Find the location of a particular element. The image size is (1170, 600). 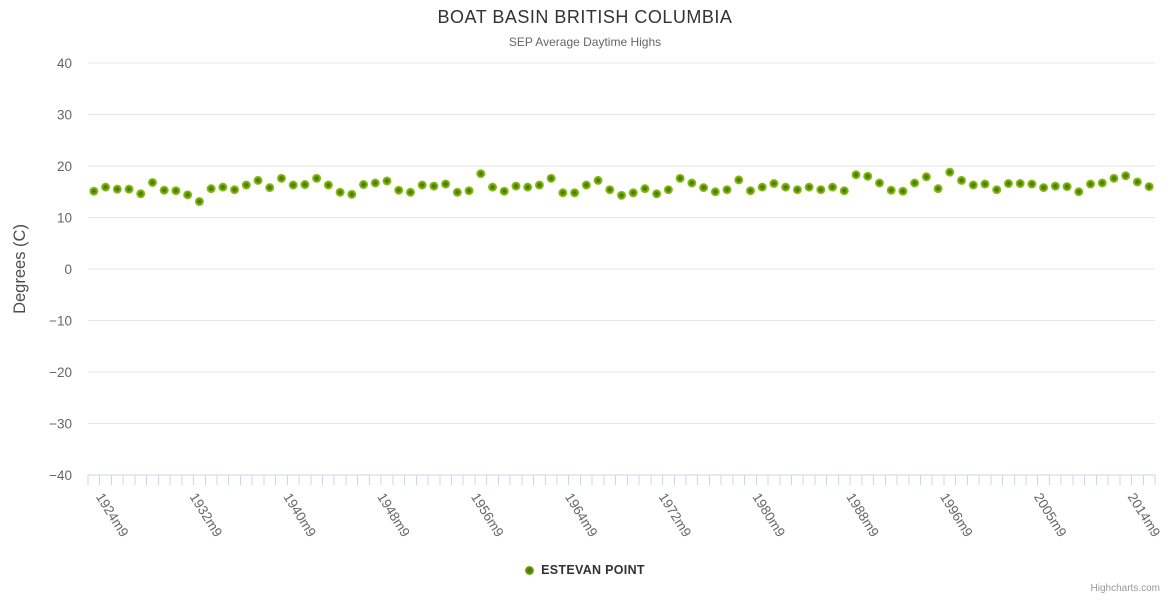

x-axis-label: 1924m9 is located at coordinates (112, 514).